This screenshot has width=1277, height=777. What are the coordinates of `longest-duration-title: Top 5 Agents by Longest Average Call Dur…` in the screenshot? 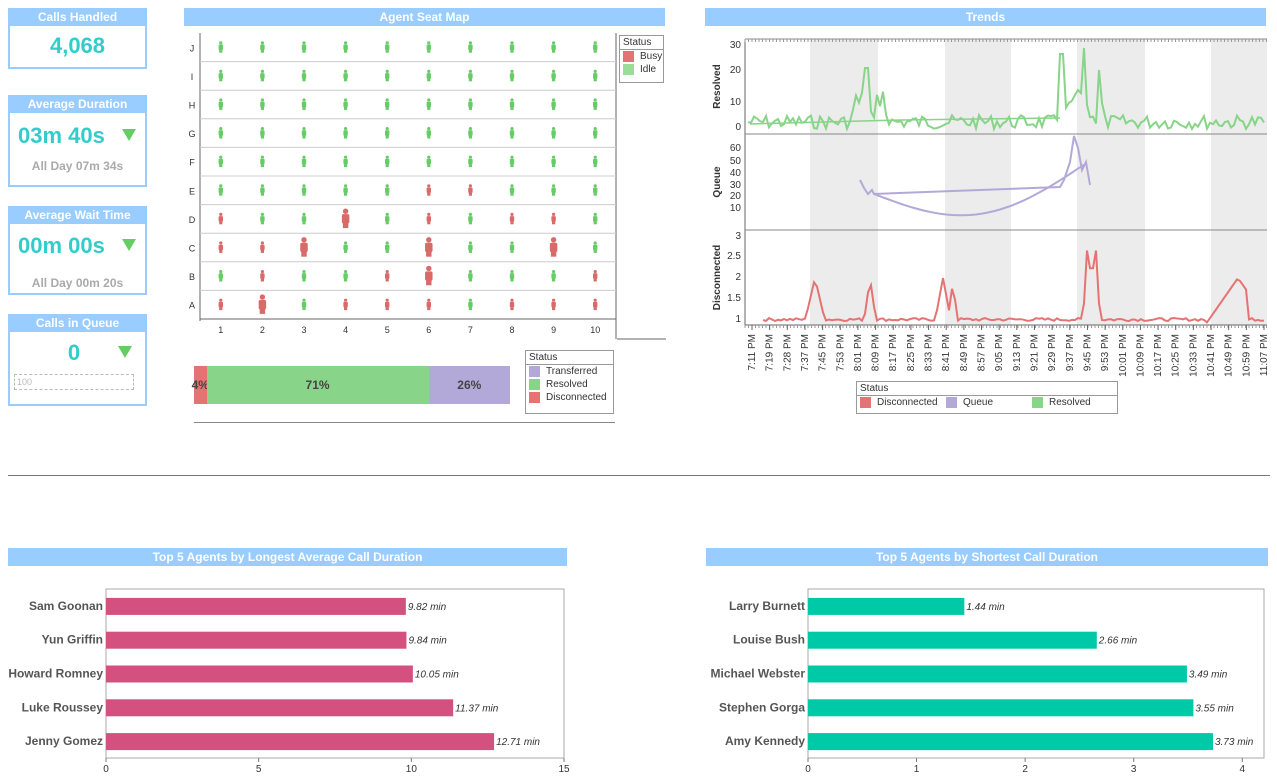 It's located at (287, 557).